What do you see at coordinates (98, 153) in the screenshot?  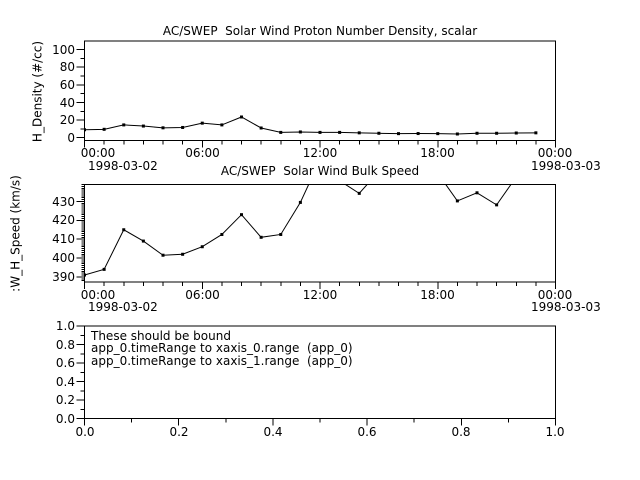 I see `density-xtick-0000: 00:00` at bounding box center [98, 153].